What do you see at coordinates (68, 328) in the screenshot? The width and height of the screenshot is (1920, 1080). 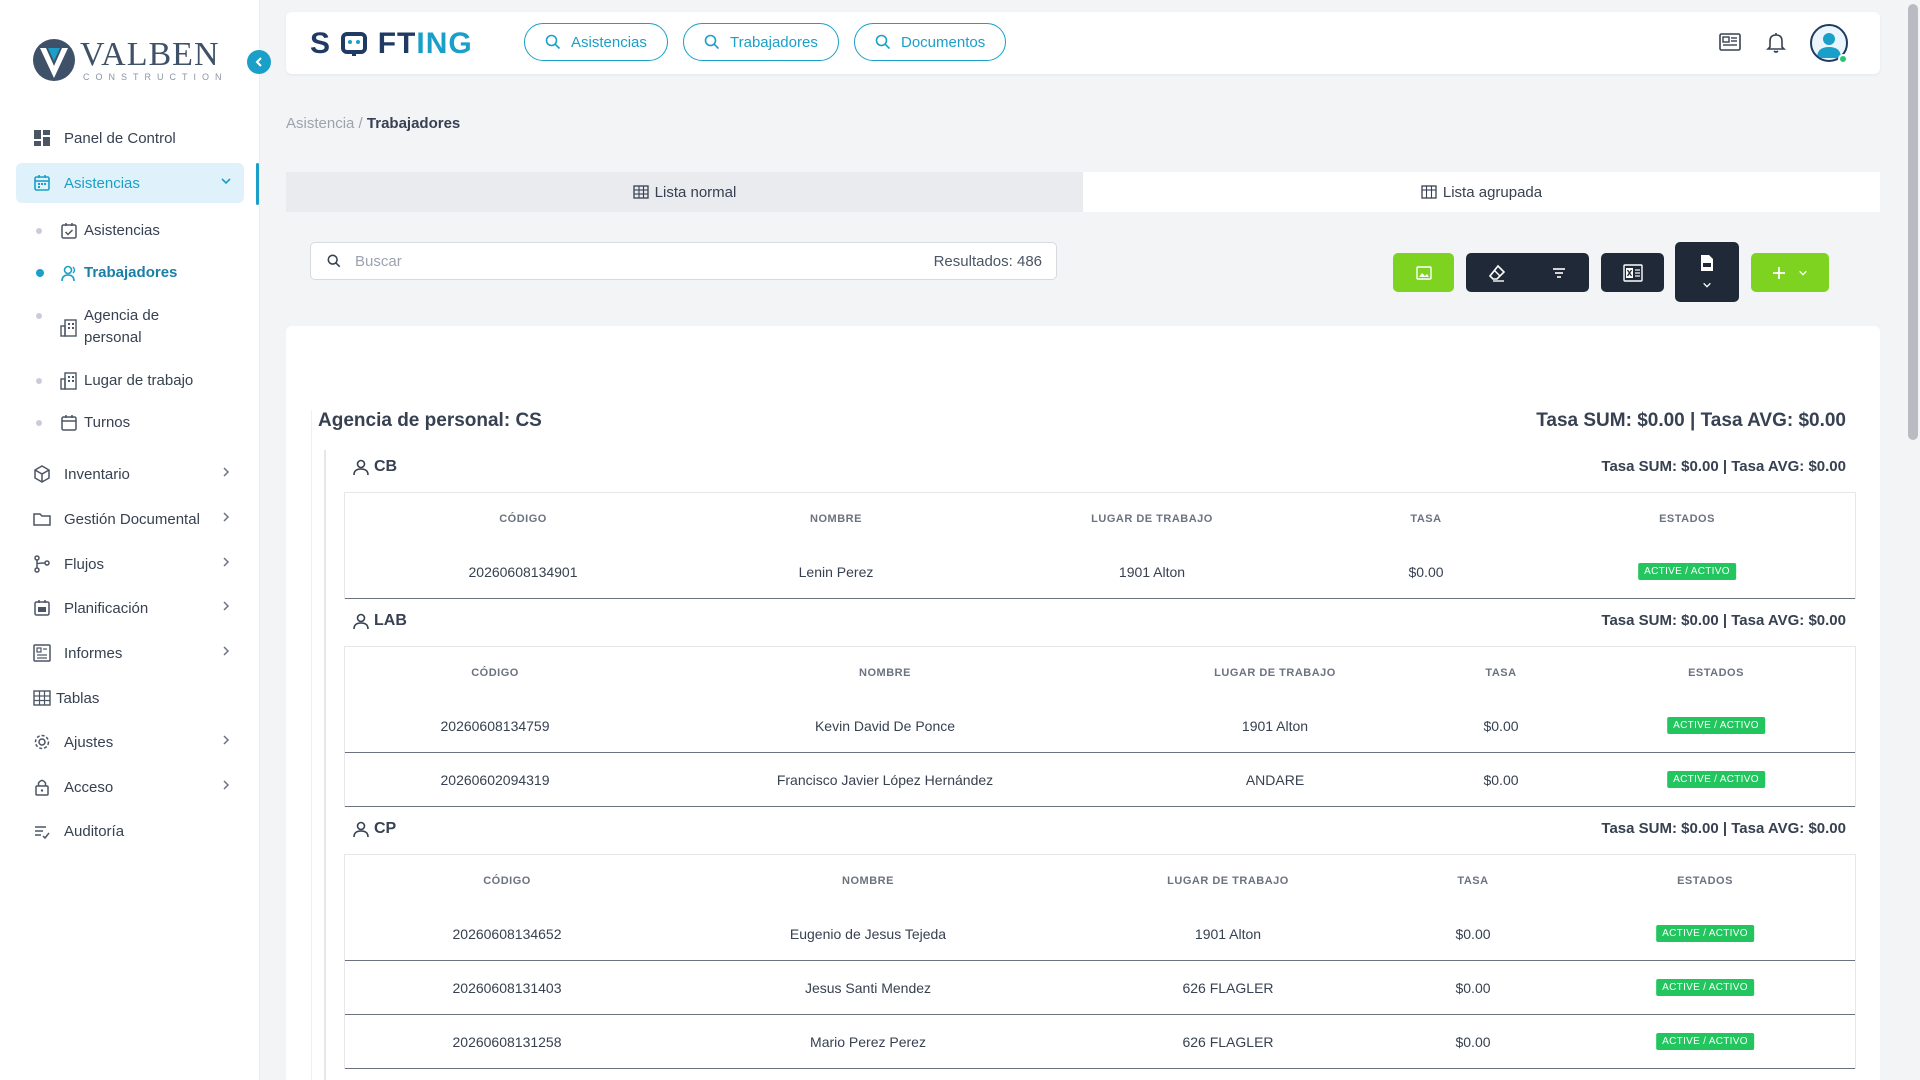 I see `building-icon` at bounding box center [68, 328].